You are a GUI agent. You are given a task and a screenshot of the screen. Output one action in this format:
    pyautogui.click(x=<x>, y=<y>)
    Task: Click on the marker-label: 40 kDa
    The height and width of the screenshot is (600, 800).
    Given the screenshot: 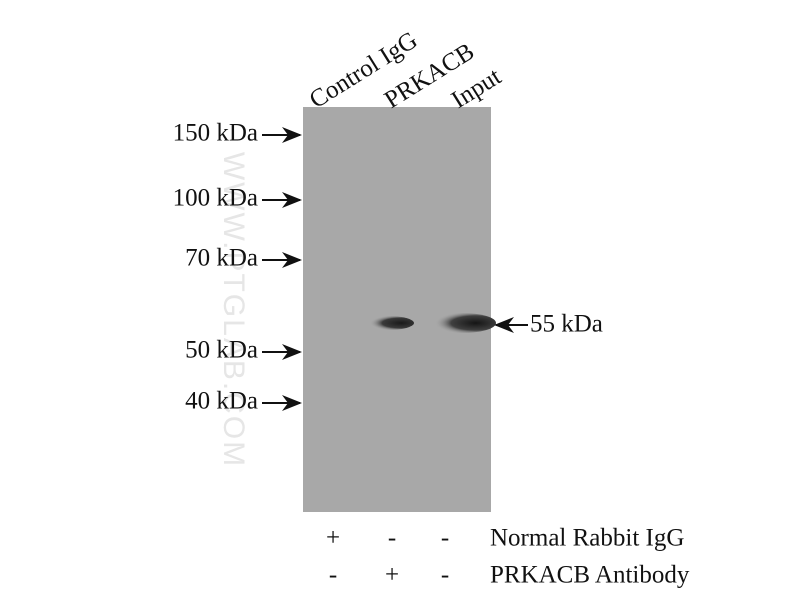 What is the action you would take?
    pyautogui.click(x=221, y=401)
    